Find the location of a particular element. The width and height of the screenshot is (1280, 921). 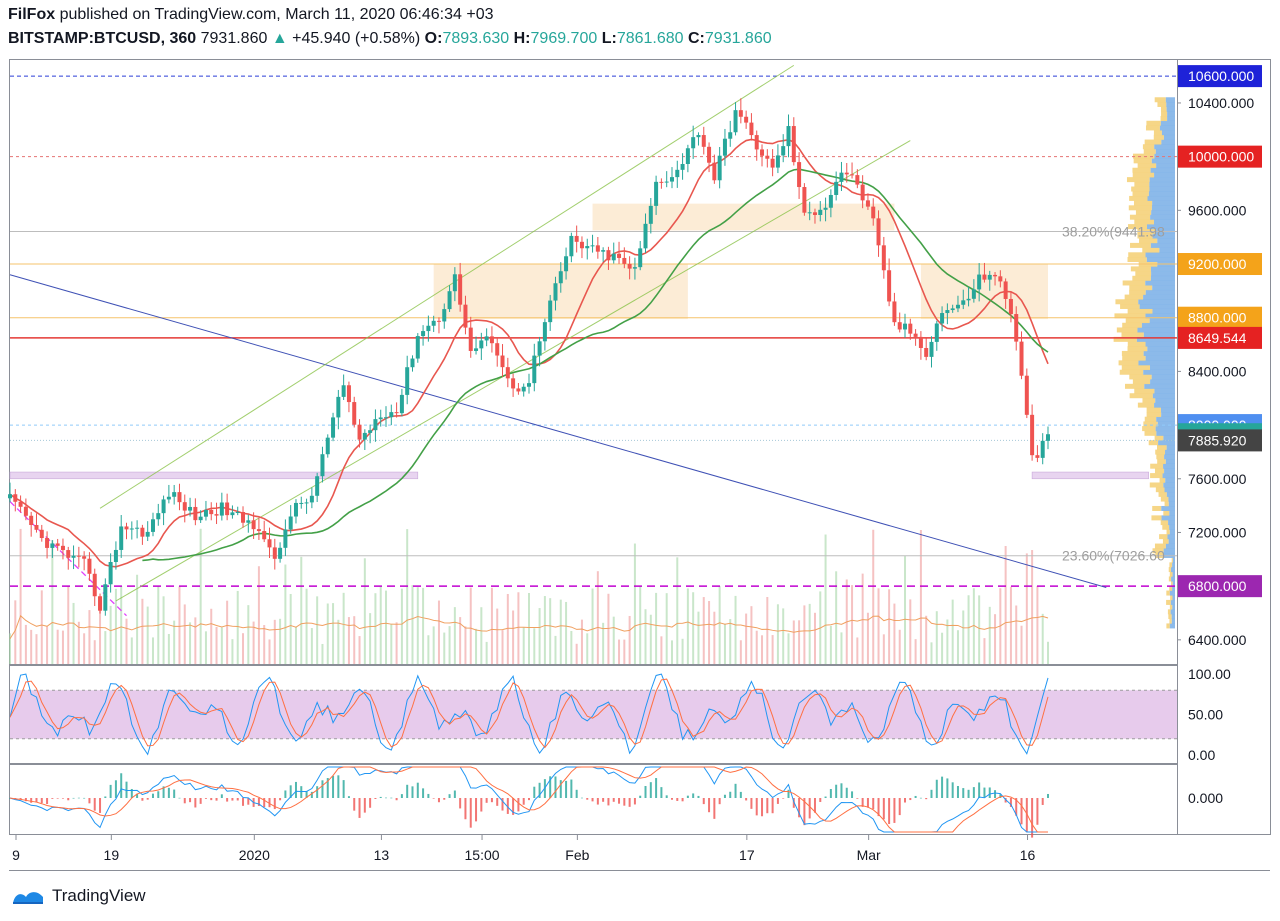

brand-logo: TradingView is located at coordinates (78, 896).